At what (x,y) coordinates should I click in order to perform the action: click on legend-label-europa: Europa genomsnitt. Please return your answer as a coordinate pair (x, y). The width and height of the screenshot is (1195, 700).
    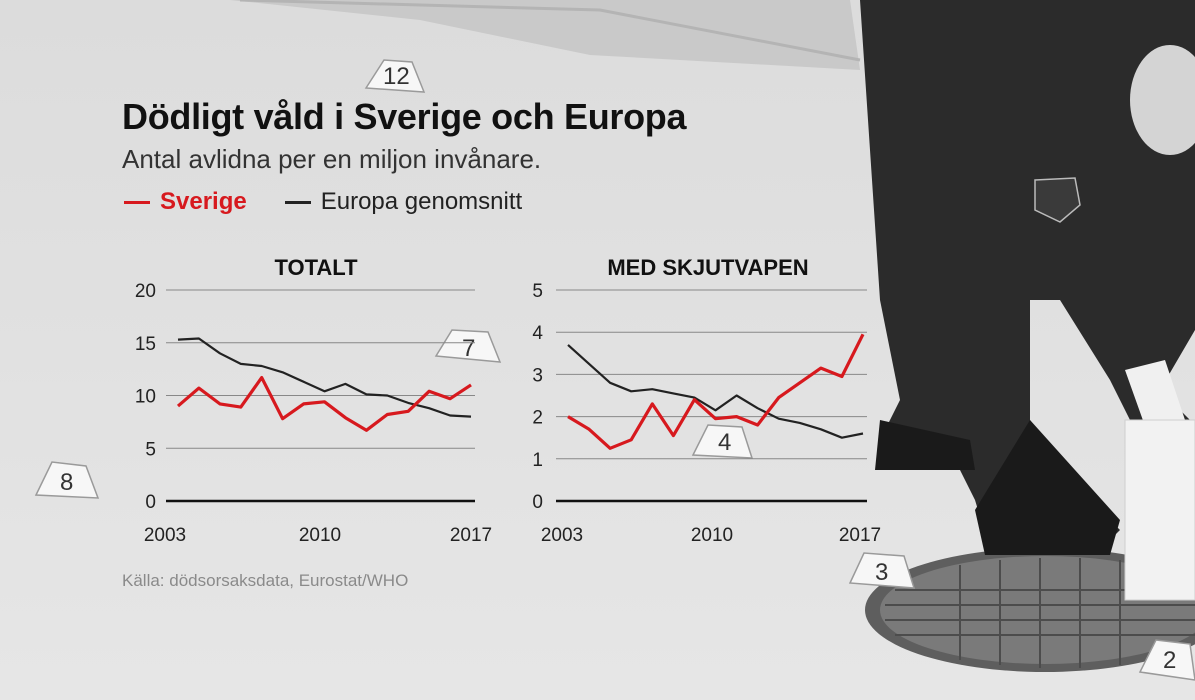
    Looking at the image, I should click on (421, 201).